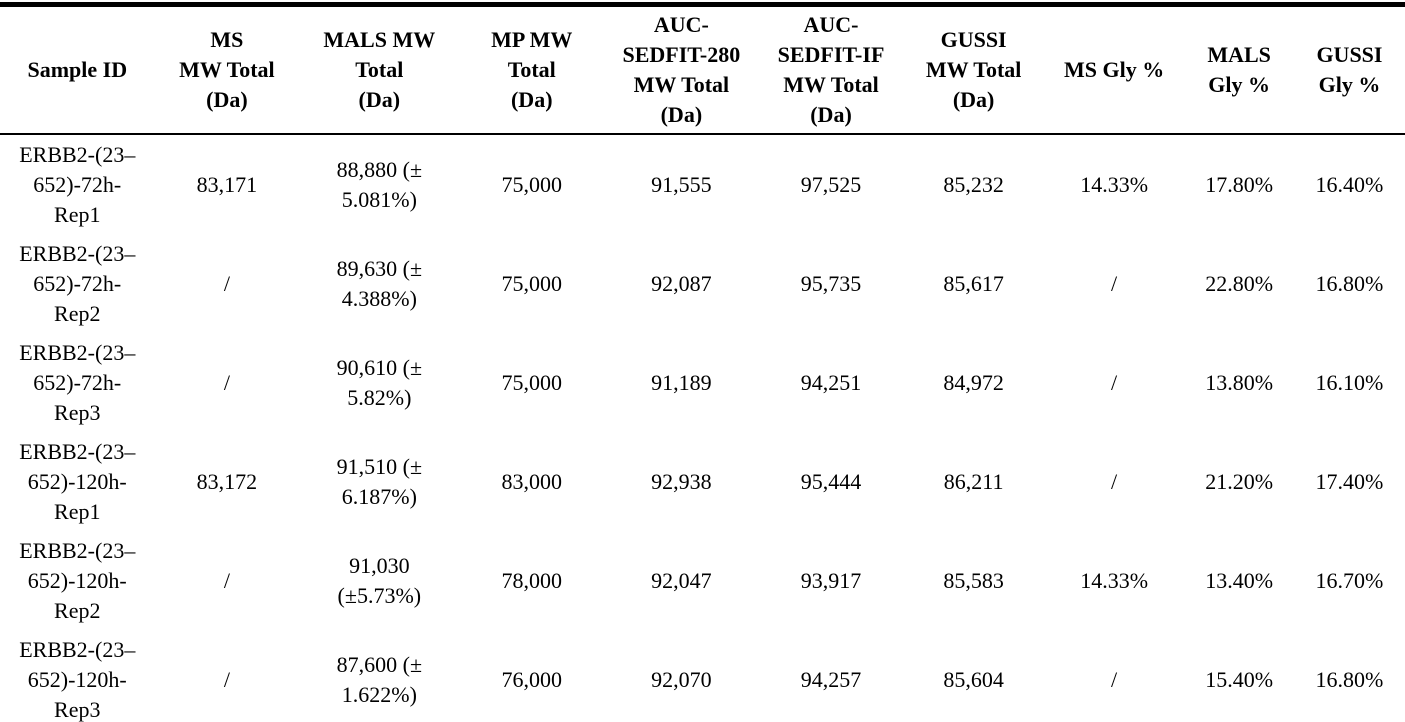 The width and height of the screenshot is (1405, 722). I want to click on table-cell: 87,600 (± 1.622%), so click(379, 679).